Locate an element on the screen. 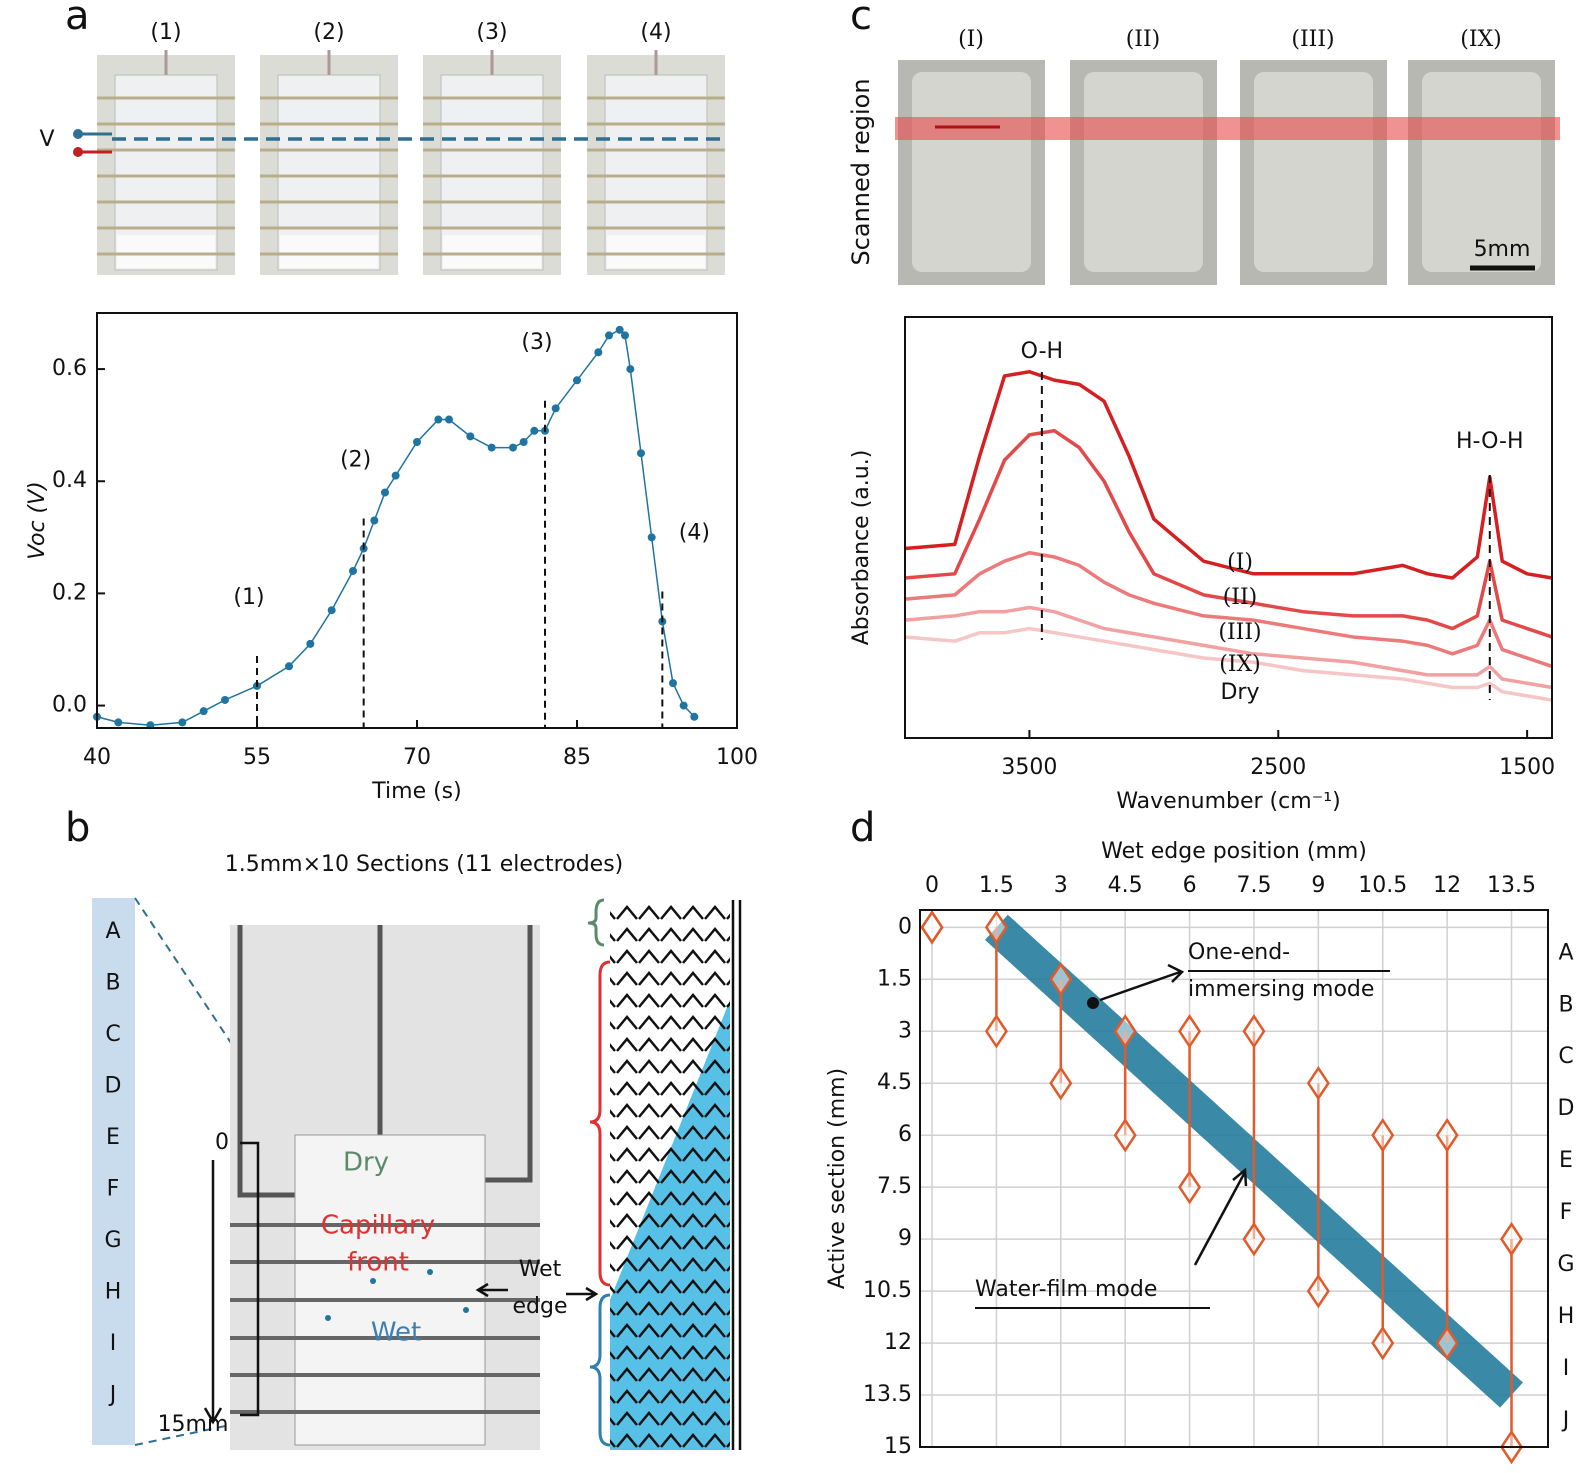 This screenshot has width=1593, height=1473. x-tick-label: 100 is located at coordinates (737, 757).